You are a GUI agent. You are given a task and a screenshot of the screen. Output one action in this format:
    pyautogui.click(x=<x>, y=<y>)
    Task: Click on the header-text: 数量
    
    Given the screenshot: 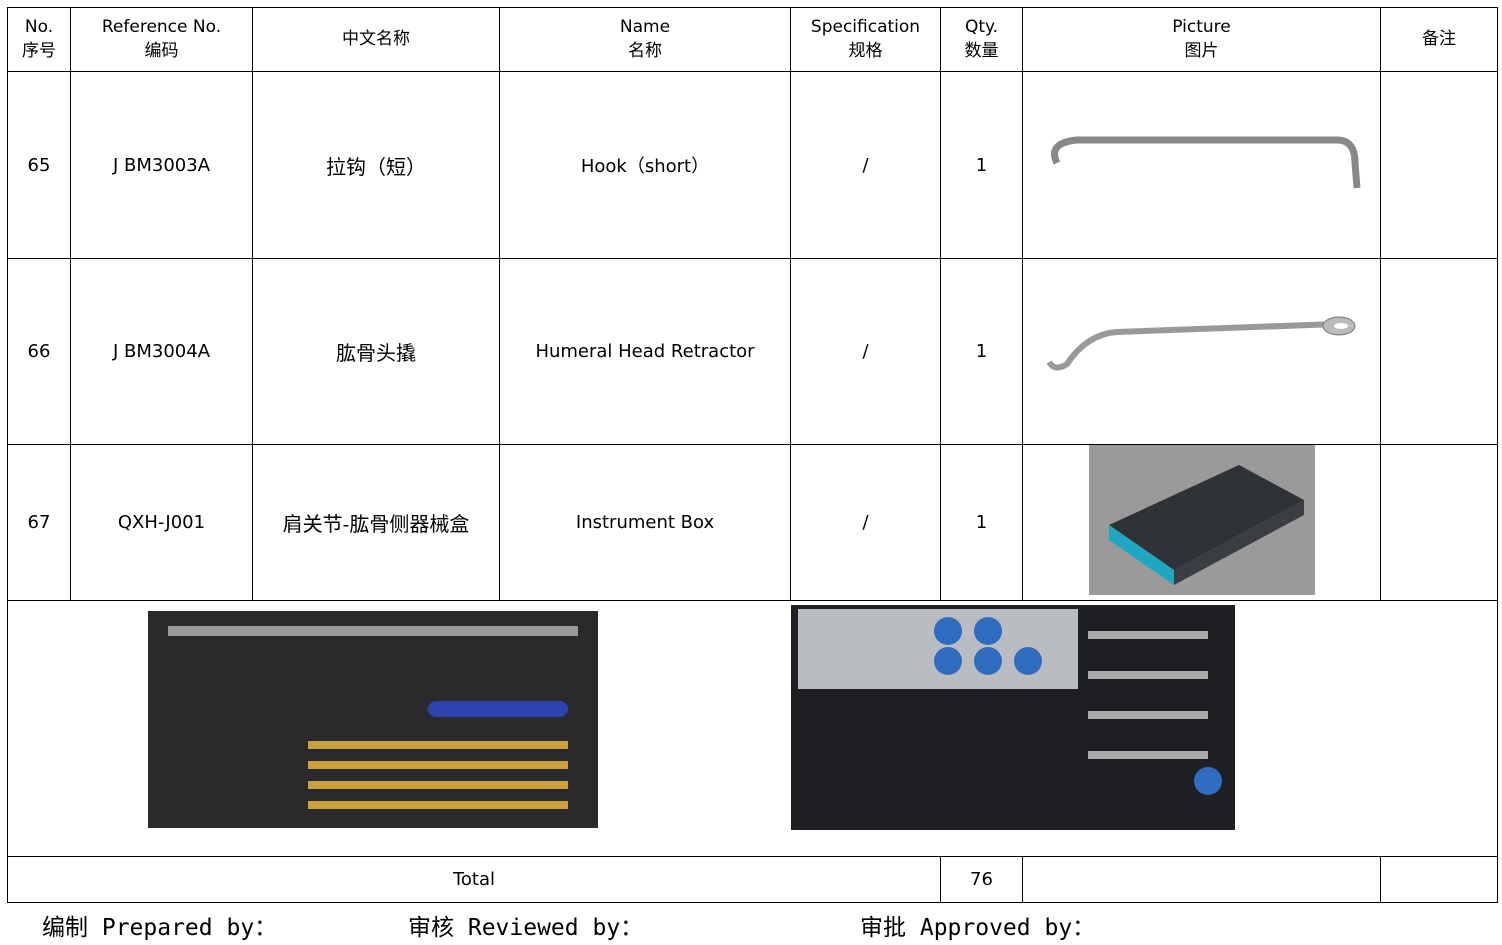 What is the action you would take?
    pyautogui.click(x=981, y=50)
    